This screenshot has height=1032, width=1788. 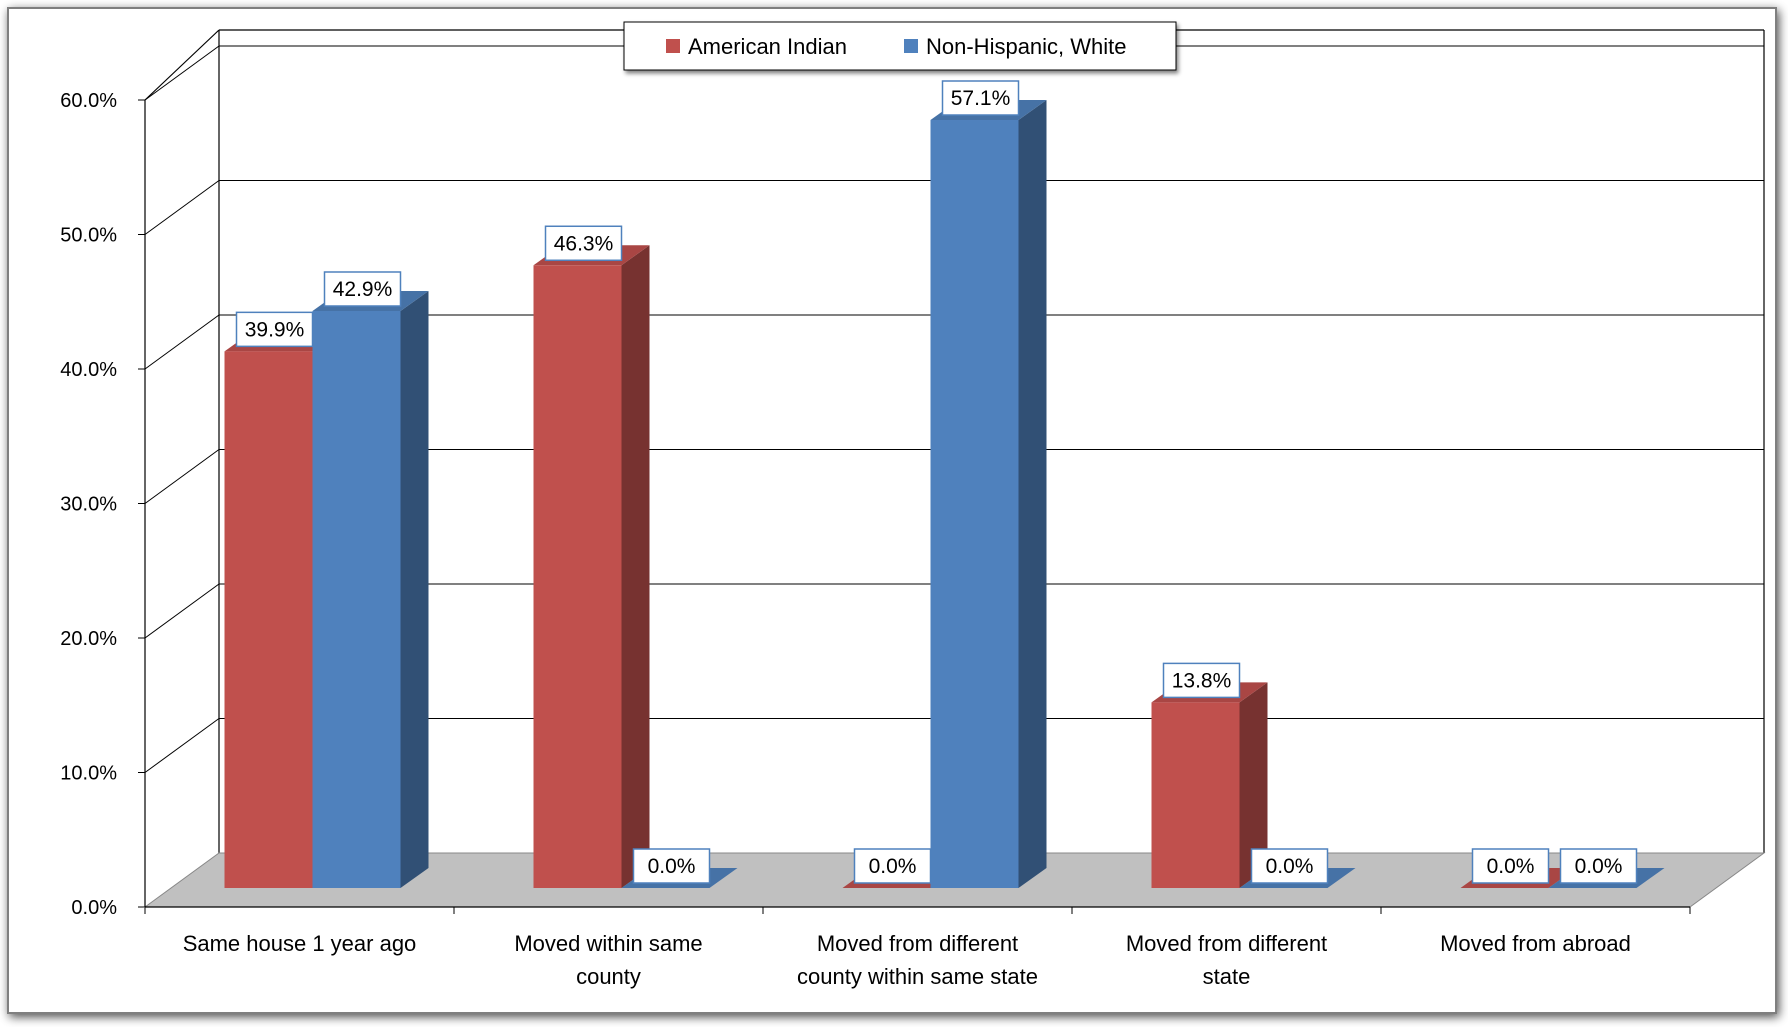 What do you see at coordinates (608, 976) in the screenshot?
I see `x-category-label: county` at bounding box center [608, 976].